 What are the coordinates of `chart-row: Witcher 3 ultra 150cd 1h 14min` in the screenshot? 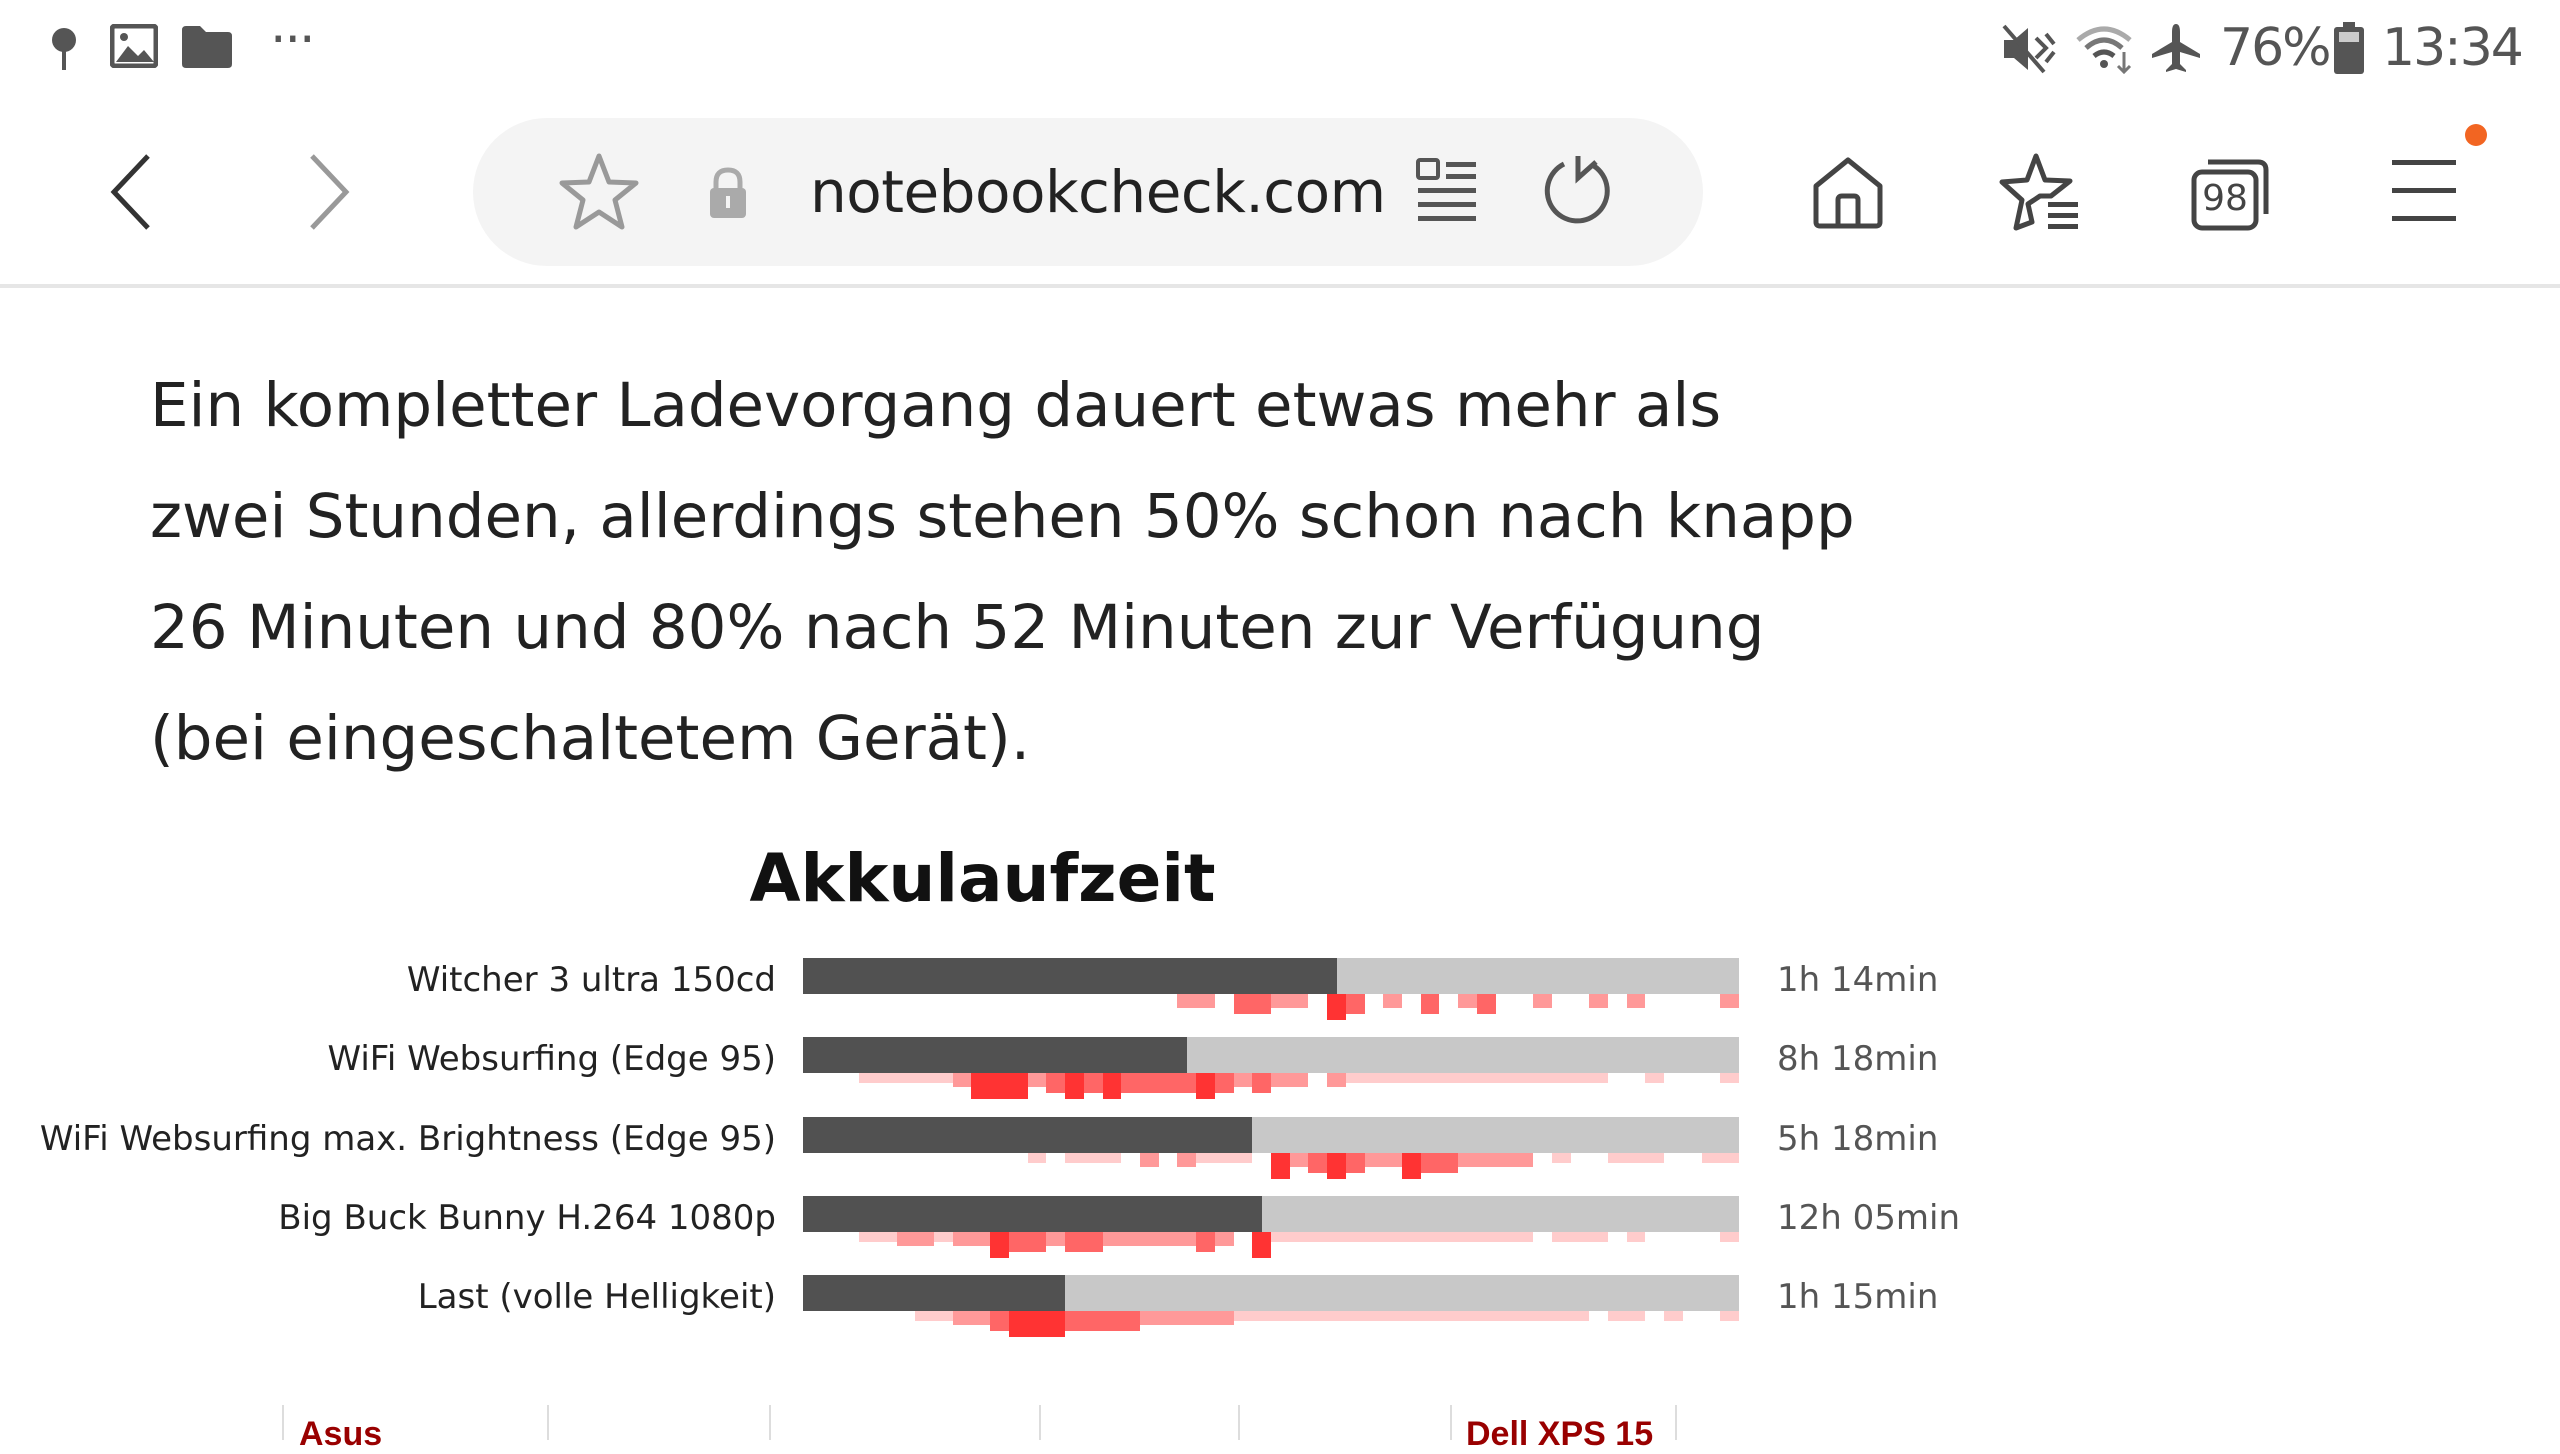 It's located at (1000, 994).